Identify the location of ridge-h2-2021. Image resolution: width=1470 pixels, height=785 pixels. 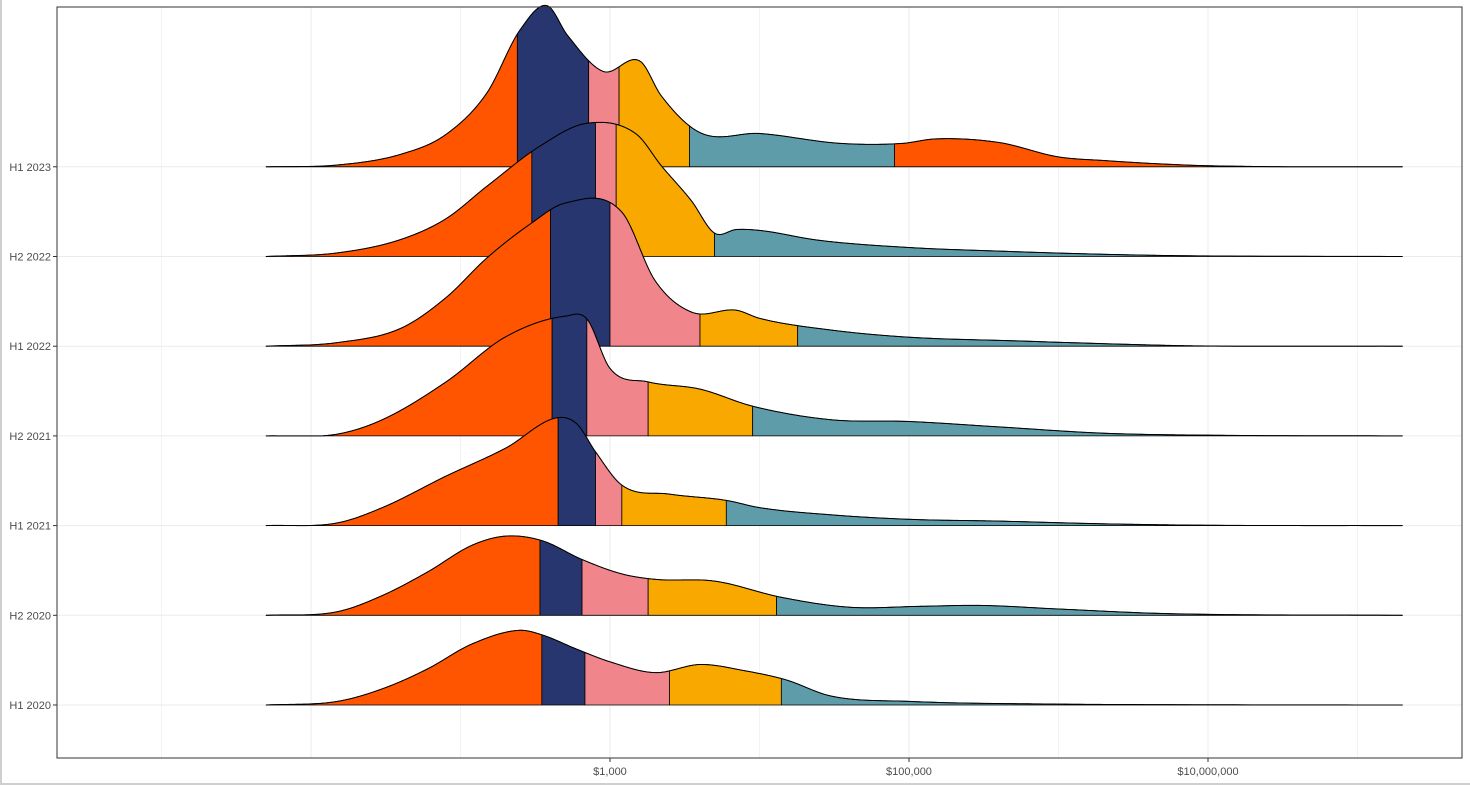
(834, 375).